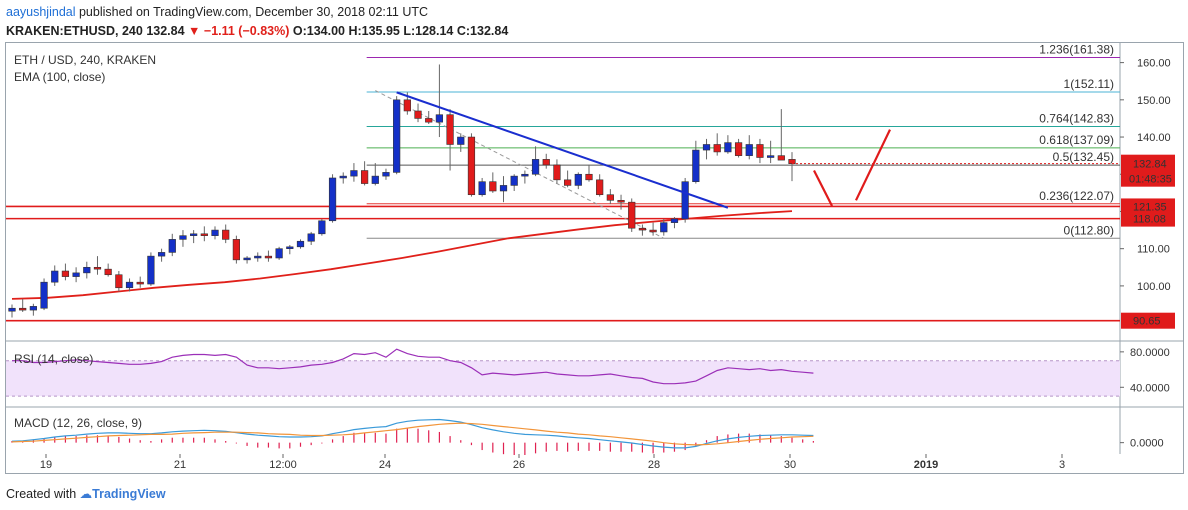  What do you see at coordinates (790, 465) in the screenshot?
I see `time-tick-label: 30` at bounding box center [790, 465].